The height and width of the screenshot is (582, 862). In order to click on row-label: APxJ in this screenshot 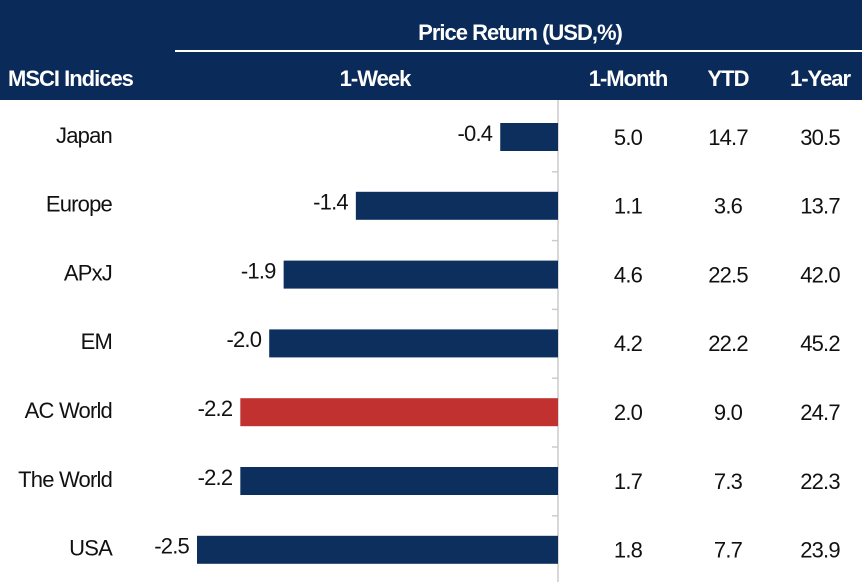, I will do `click(88, 272)`.